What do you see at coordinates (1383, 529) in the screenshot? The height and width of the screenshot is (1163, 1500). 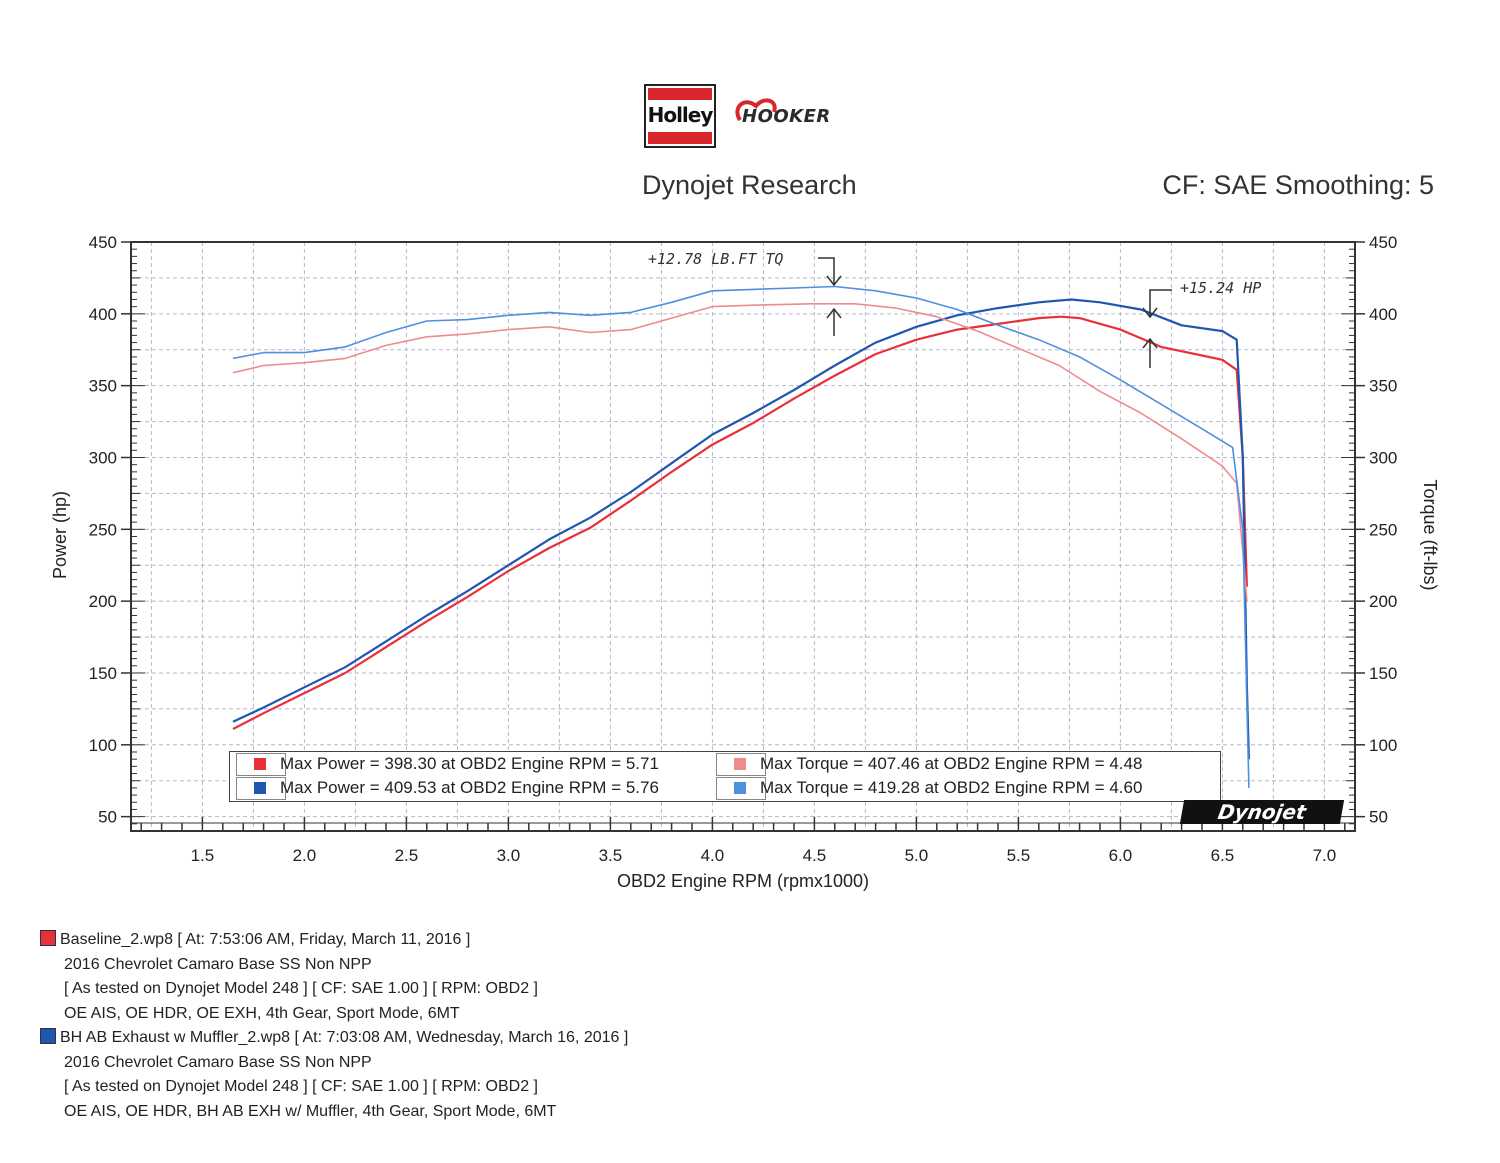 I see `y2-tick-label: 250` at bounding box center [1383, 529].